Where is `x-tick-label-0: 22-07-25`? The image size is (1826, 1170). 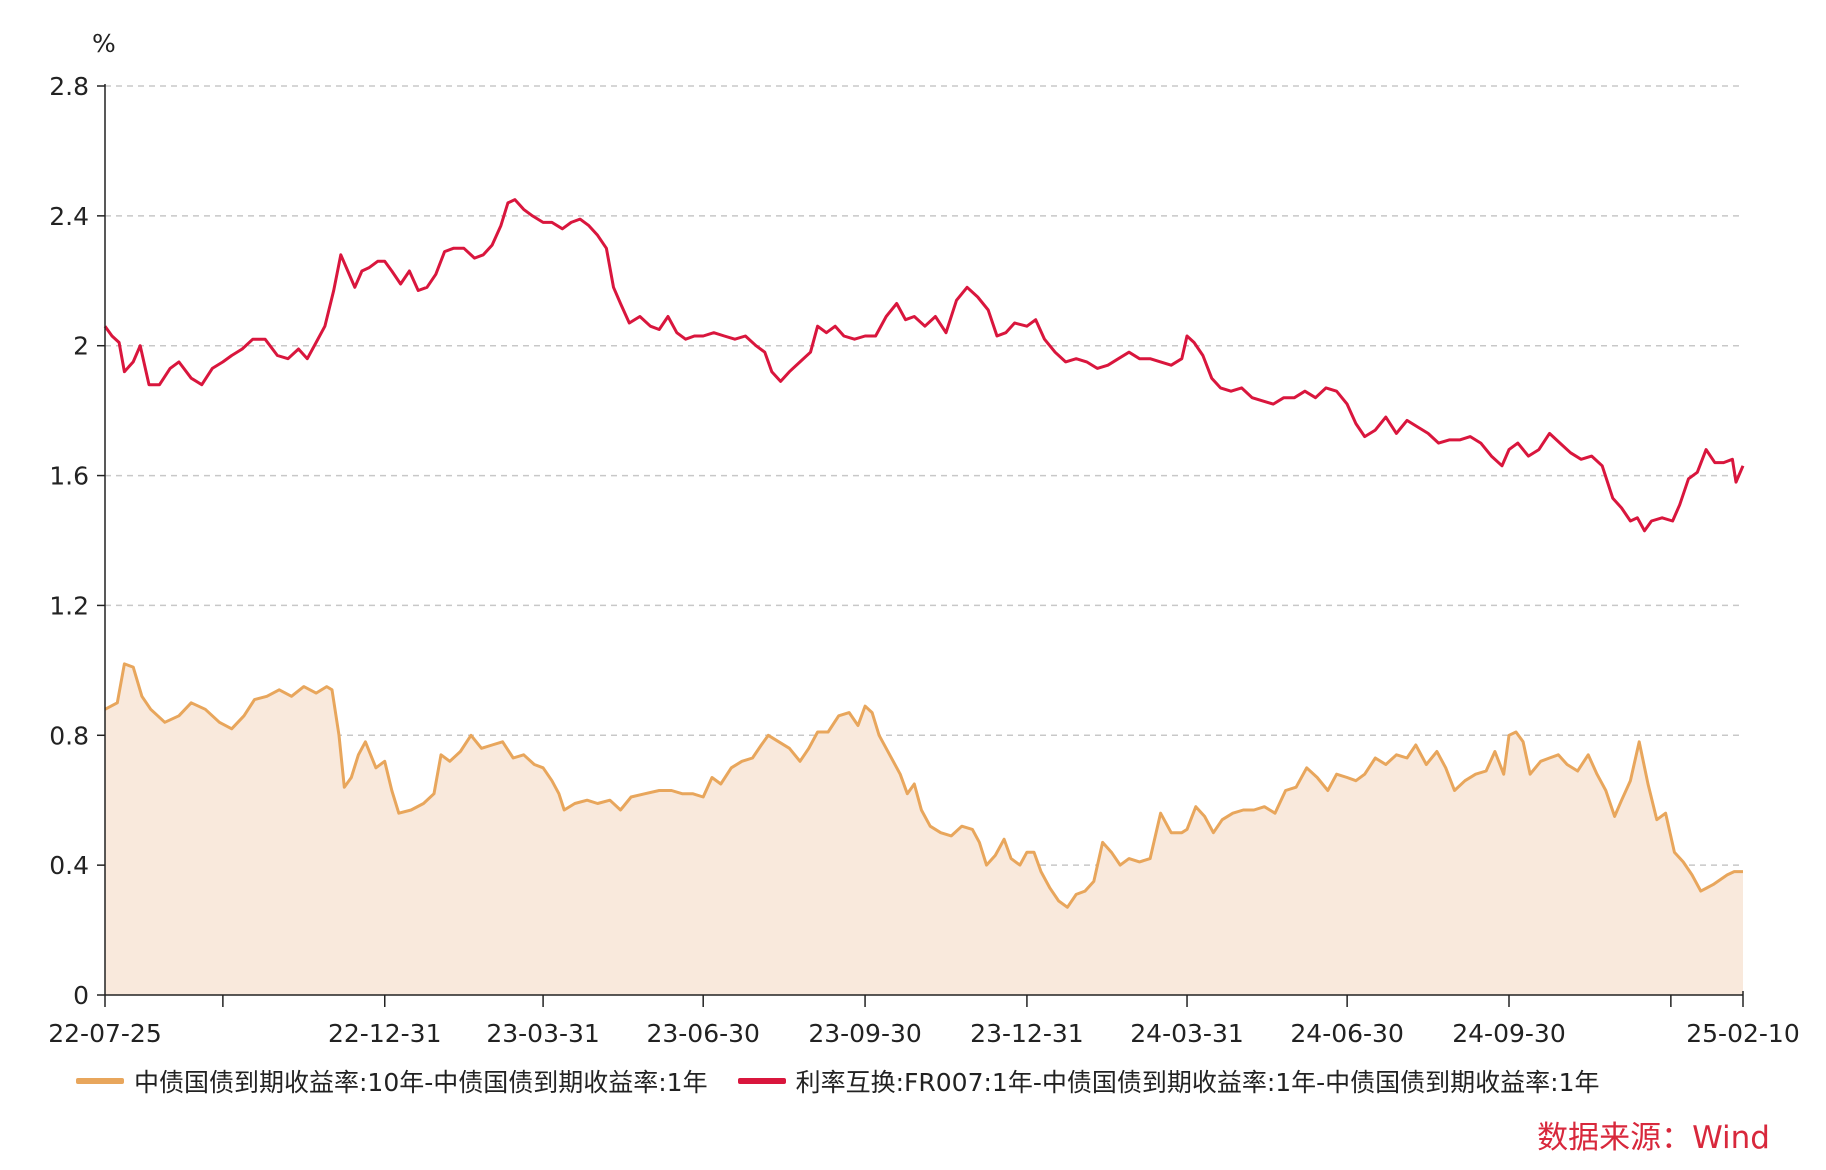 x-tick-label-0: 22-07-25 is located at coordinates (104, 1033).